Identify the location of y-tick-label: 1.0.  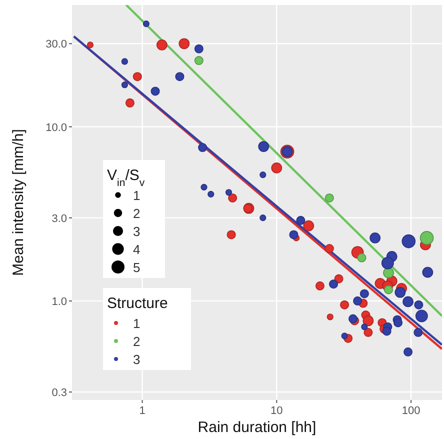
(59, 302).